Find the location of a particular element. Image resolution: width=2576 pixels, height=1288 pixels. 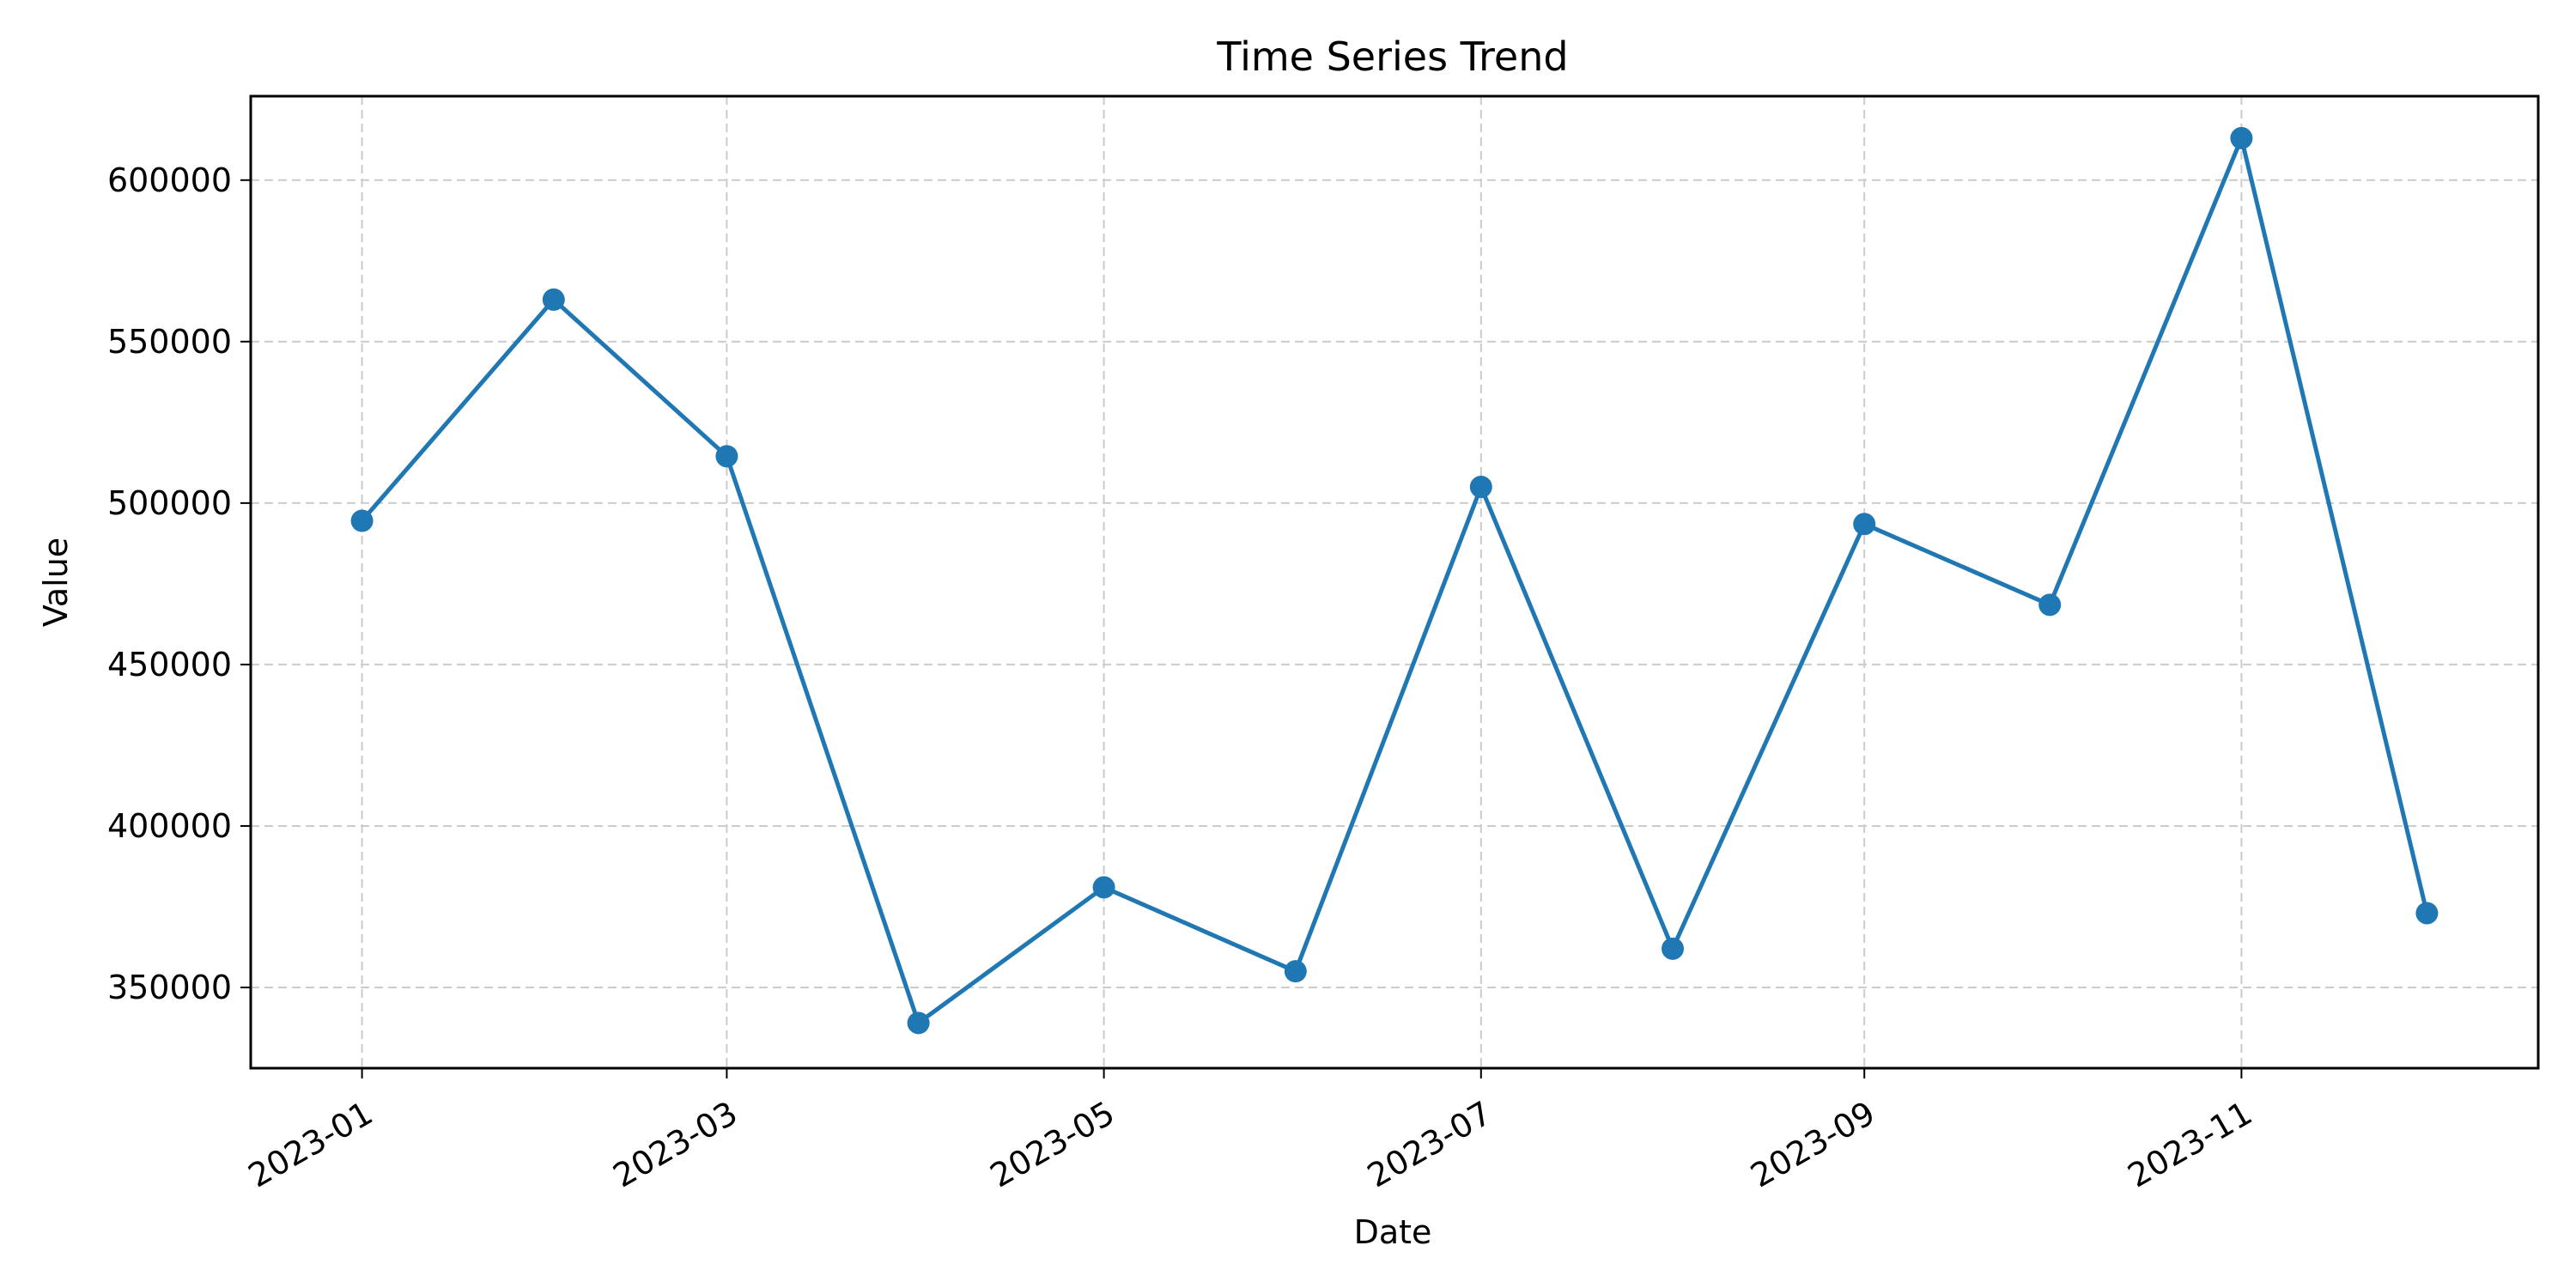

x-tick-label: 2023-11 is located at coordinates (2190, 1144).